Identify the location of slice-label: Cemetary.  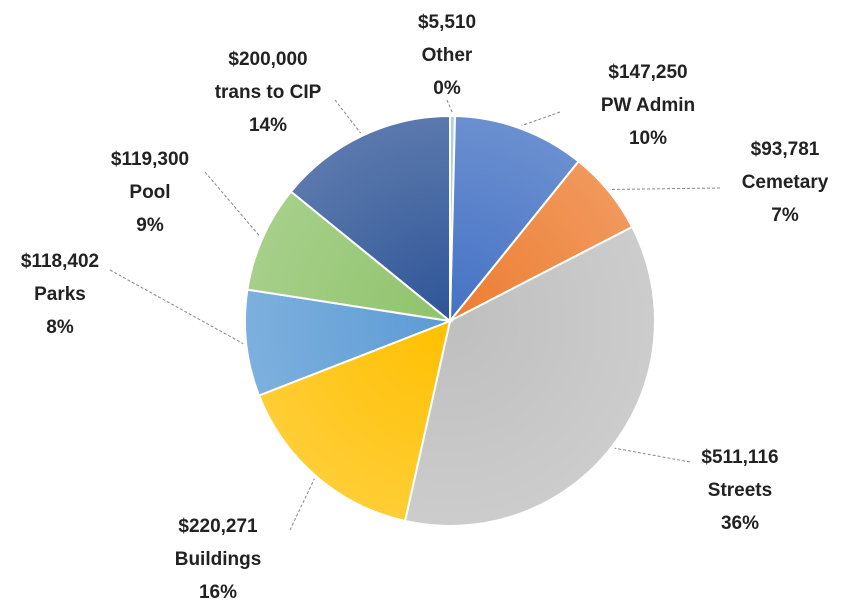
(785, 182).